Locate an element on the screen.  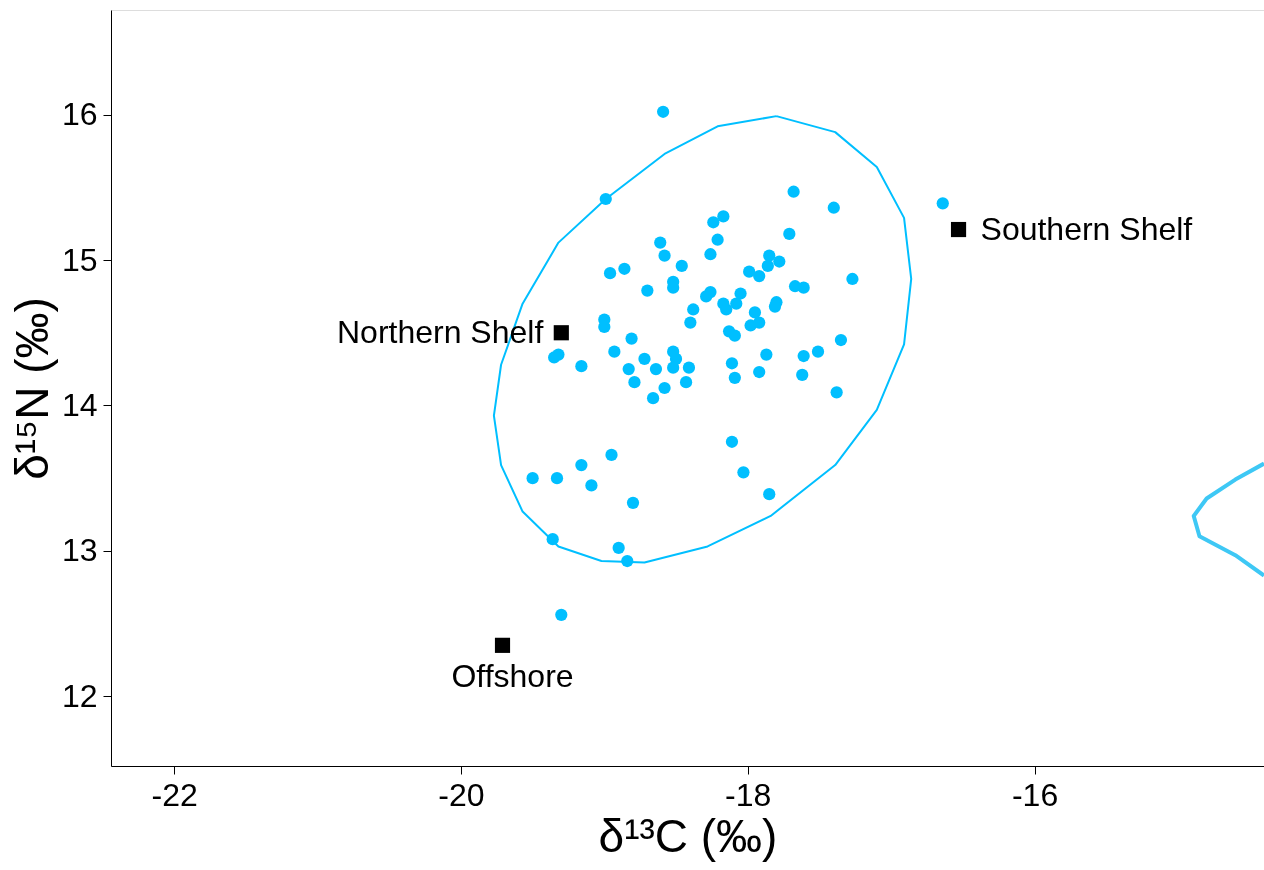
y-tick-label: 14 is located at coordinates (79, 404).